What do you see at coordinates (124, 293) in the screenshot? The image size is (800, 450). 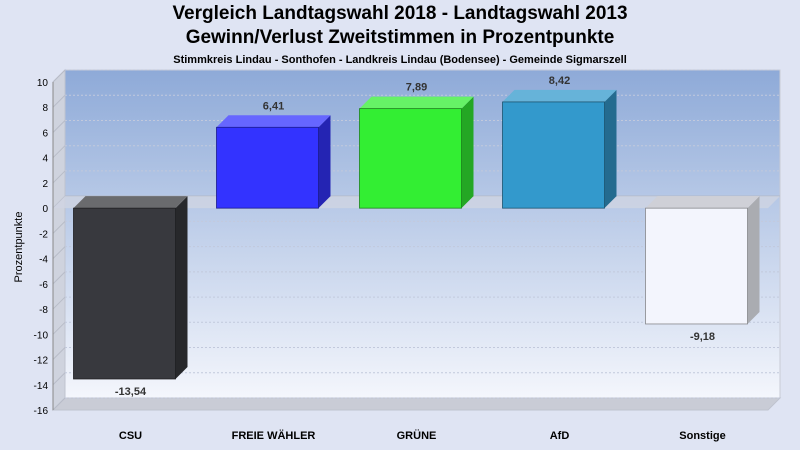 I see `bar-csu` at bounding box center [124, 293].